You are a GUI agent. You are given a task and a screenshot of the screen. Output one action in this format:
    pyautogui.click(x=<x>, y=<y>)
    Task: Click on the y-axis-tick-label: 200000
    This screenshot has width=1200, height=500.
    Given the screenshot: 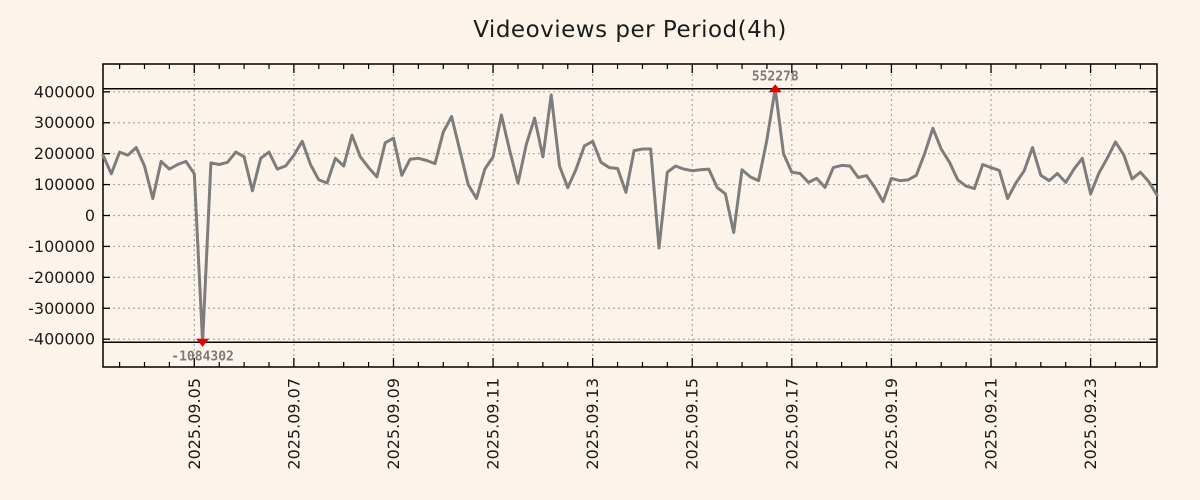 What is the action you would take?
    pyautogui.click(x=64, y=153)
    